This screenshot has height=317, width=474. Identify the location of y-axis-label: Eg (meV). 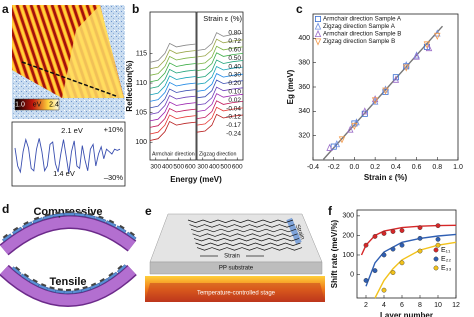
(290, 86).